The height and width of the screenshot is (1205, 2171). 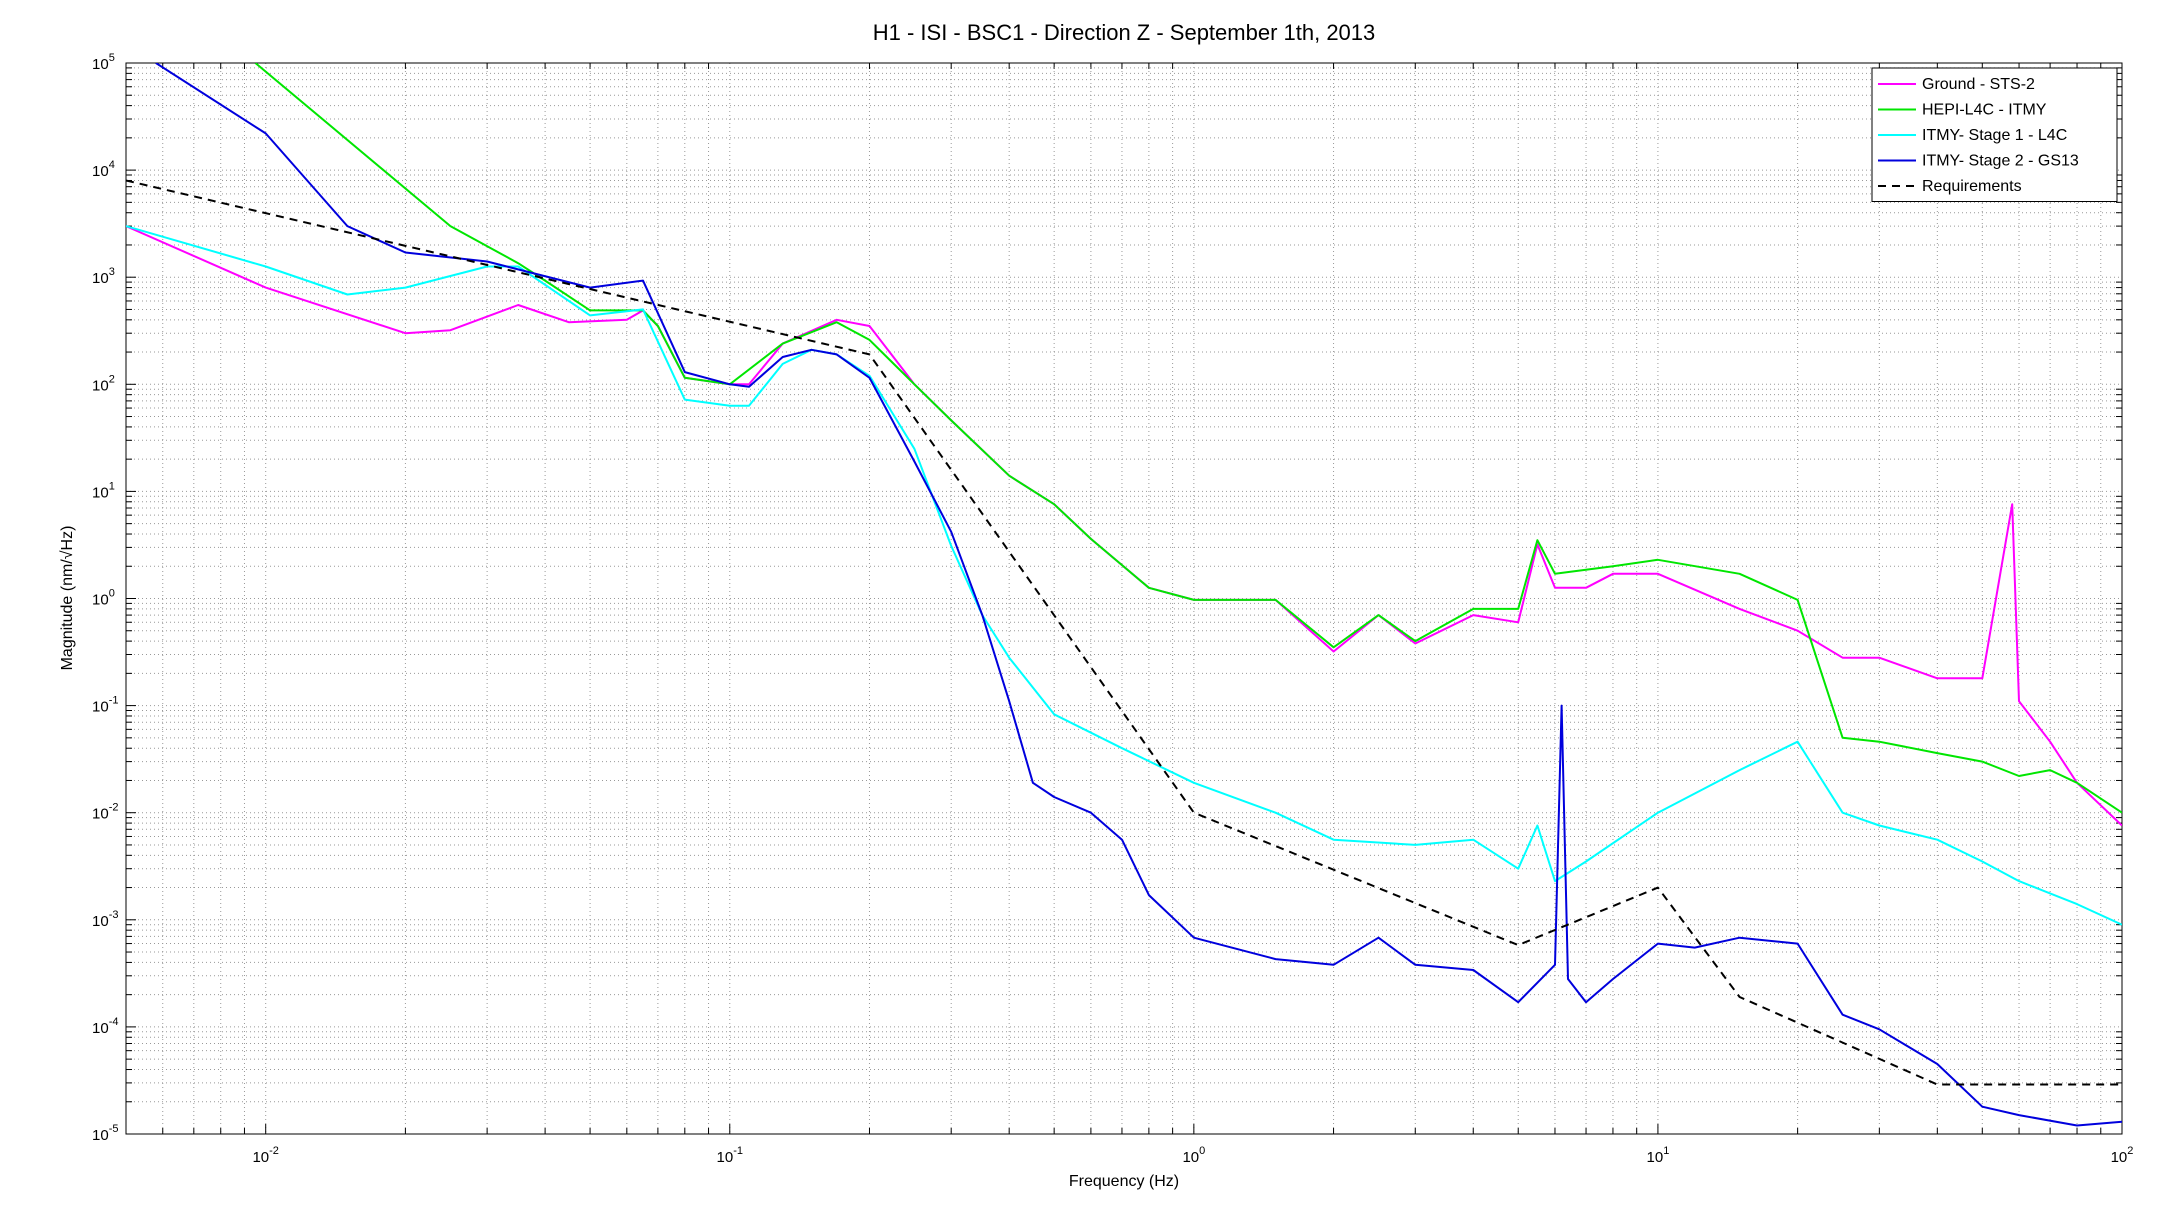 I want to click on y-tick-label: 10⁰, so click(x=103, y=598).